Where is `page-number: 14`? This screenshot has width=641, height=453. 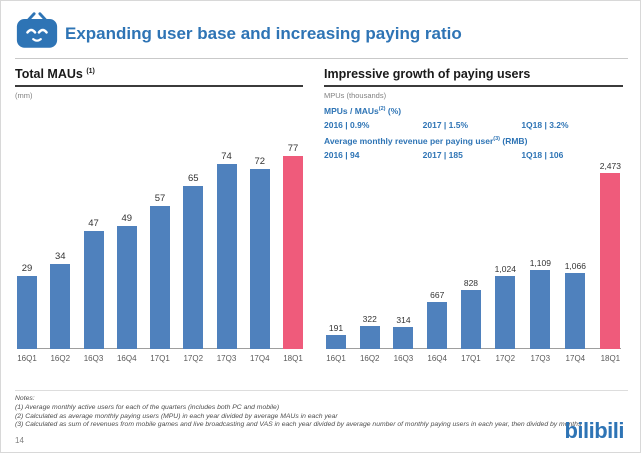
page-number: 14 is located at coordinates (19, 440).